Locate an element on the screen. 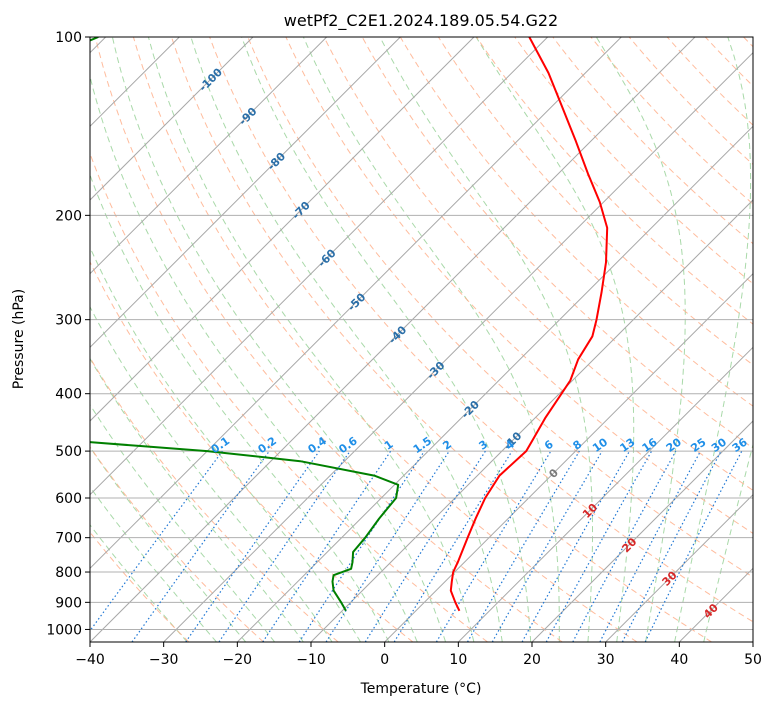  y-tick-label: 800 is located at coordinates (68, 573).